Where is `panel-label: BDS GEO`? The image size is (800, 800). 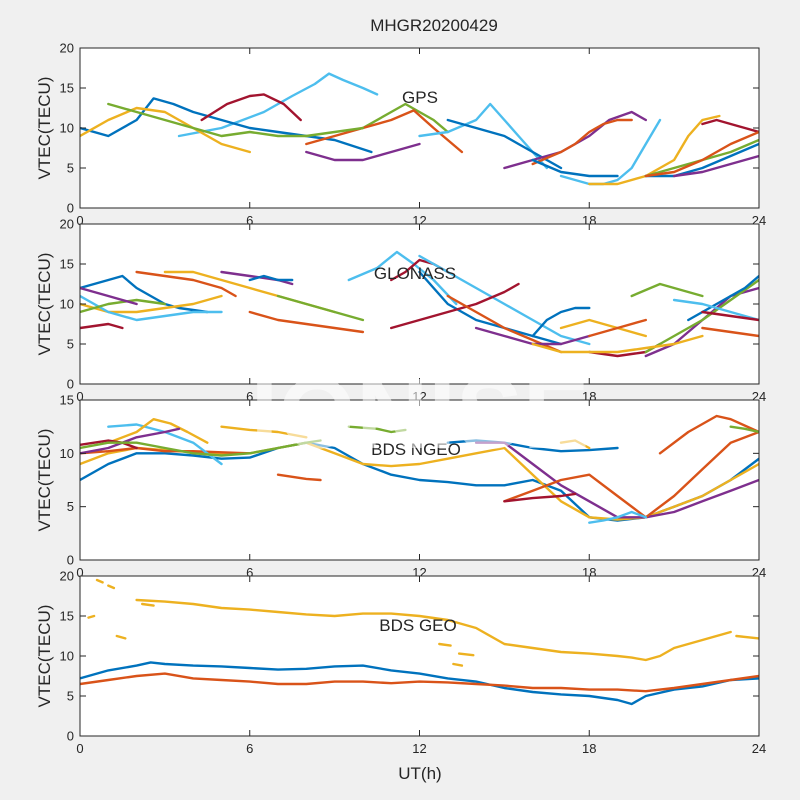 panel-label: BDS GEO is located at coordinates (417, 625).